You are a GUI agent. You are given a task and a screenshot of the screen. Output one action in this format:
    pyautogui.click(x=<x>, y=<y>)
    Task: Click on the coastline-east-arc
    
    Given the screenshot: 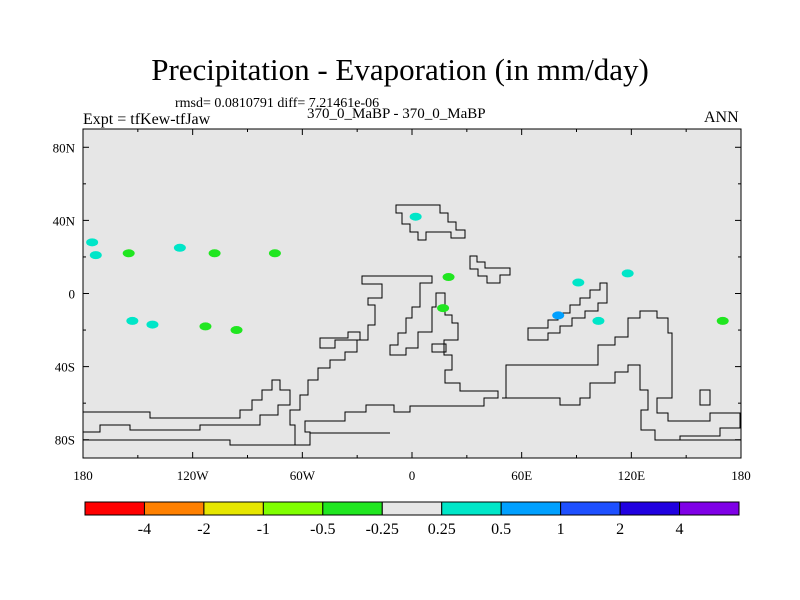 What is the action you would take?
    pyautogui.click(x=567, y=311)
    